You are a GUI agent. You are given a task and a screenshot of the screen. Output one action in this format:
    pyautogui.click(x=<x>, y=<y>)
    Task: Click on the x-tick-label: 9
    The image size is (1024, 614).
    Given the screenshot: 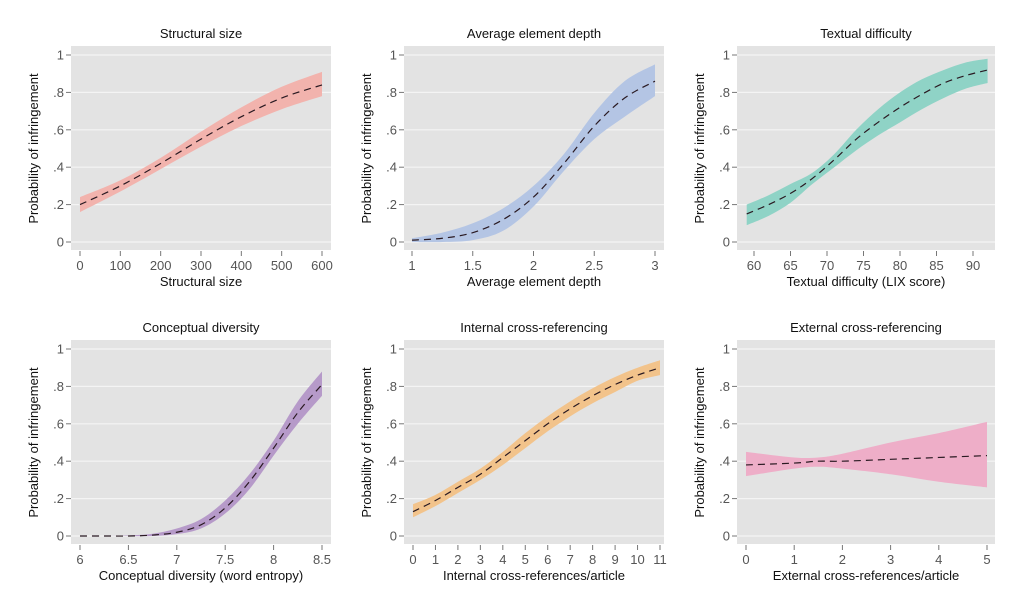 What is the action you would take?
    pyautogui.click(x=614, y=559)
    